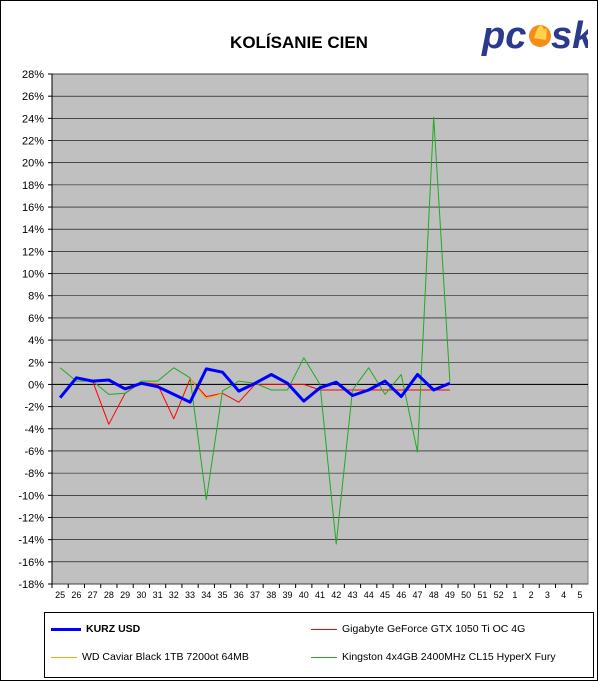 The height and width of the screenshot is (681, 598). Describe the element at coordinates (33, 97) in the screenshot. I see `y-tick-label: 26%` at that location.